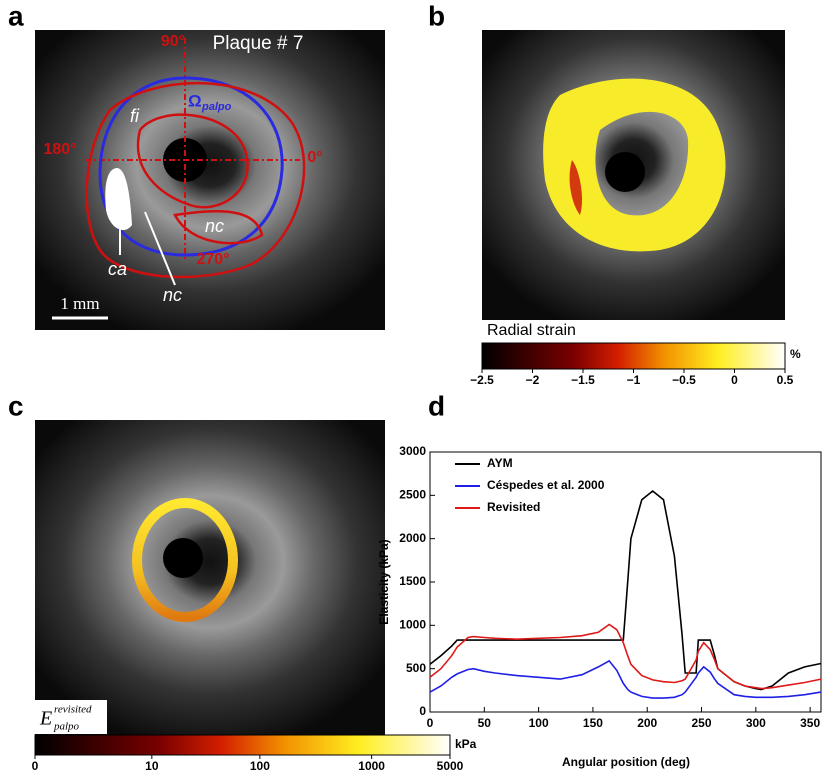 This screenshot has width=835, height=775. I want to click on x-tick-label: 100, so click(539, 723).